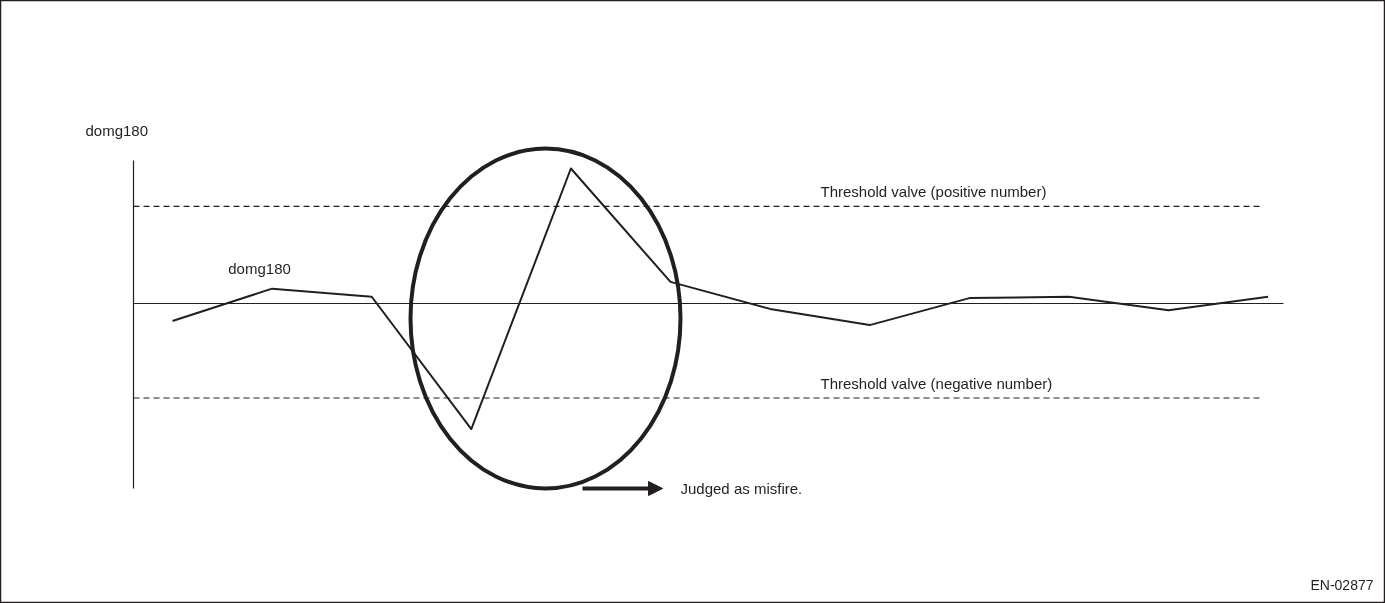 The height and width of the screenshot is (603, 1385). What do you see at coordinates (1342, 584) in the screenshot?
I see `text: EN-02877` at bounding box center [1342, 584].